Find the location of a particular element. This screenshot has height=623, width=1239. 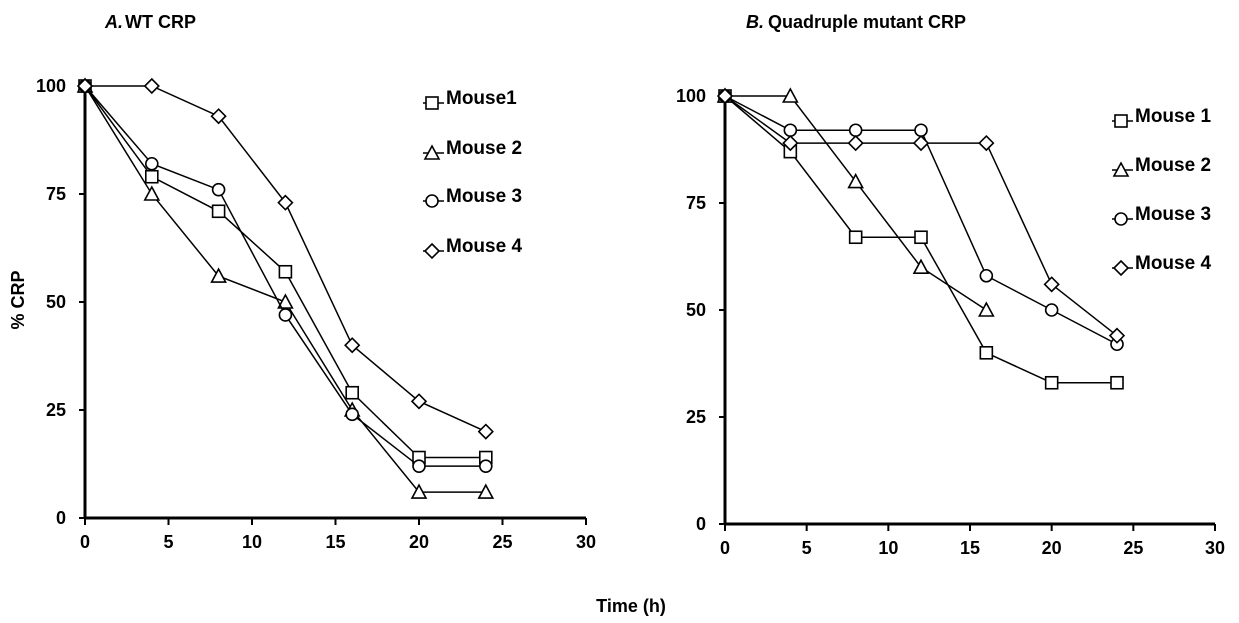

x-axis-label: Time (h) is located at coordinates (631, 606).